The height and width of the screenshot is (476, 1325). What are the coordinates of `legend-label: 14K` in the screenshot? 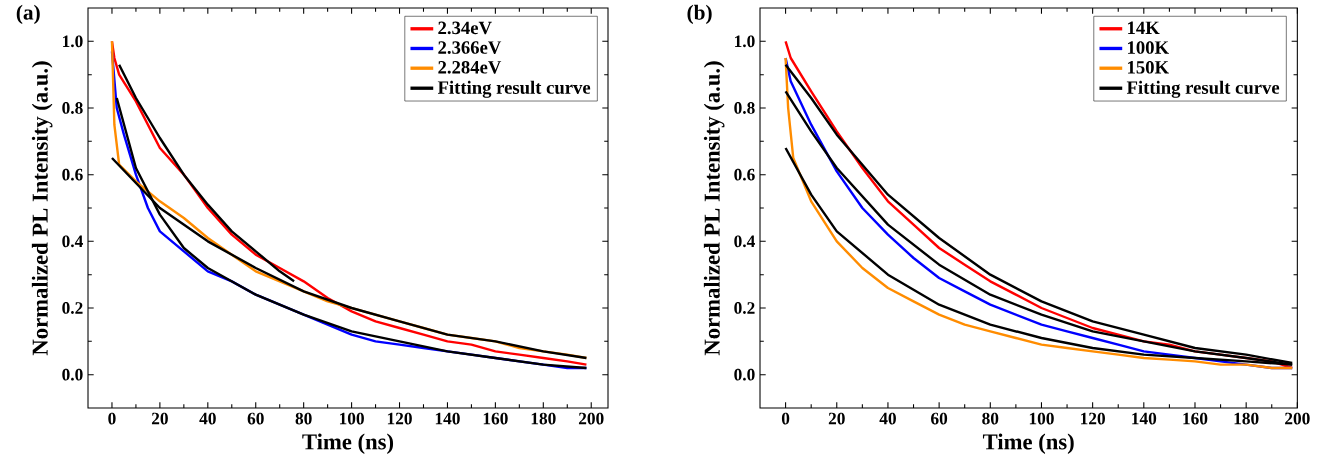 It's located at (1144, 27).